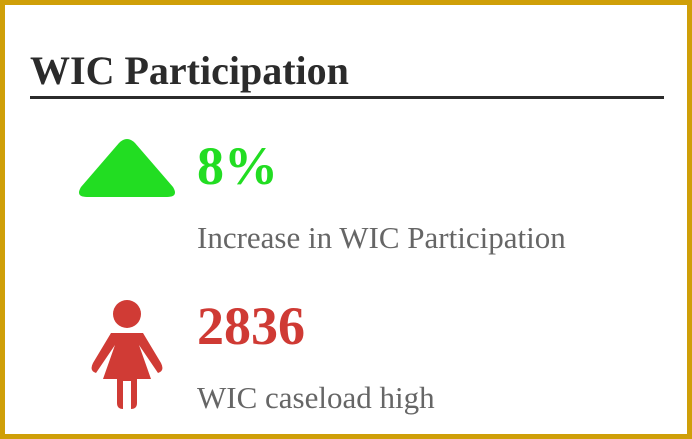  What do you see at coordinates (189, 70) in the screenshot?
I see `card-title: WIC Participation` at bounding box center [189, 70].